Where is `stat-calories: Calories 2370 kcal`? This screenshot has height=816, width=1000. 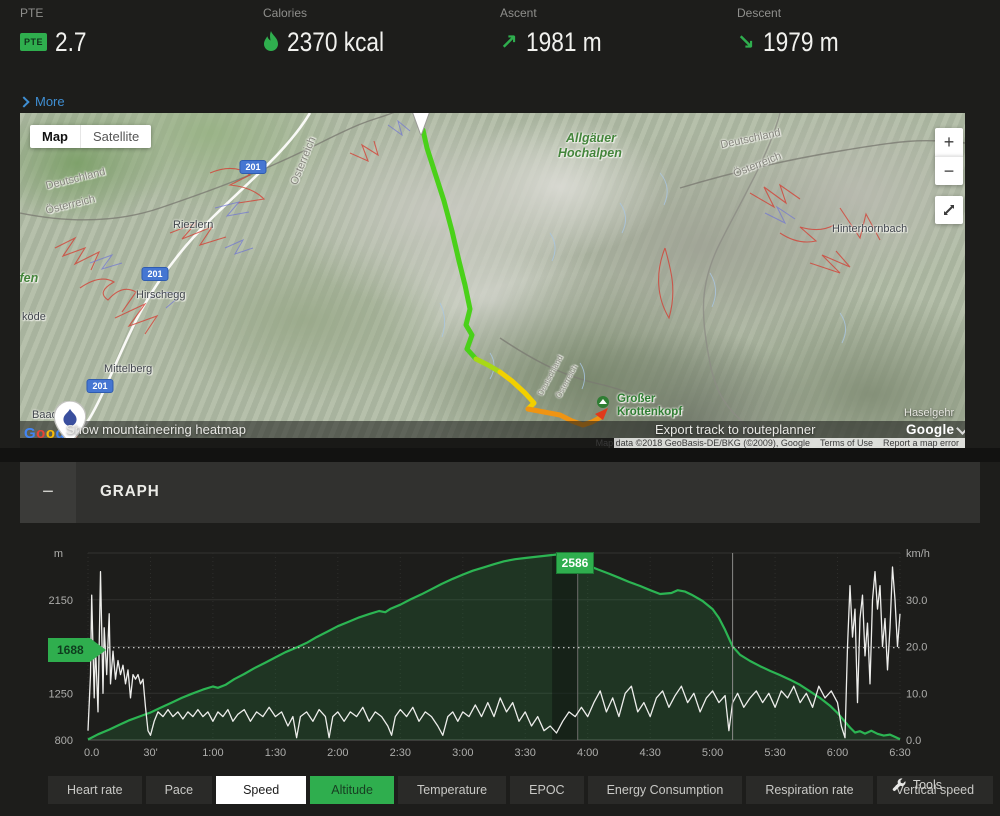
stat-calories: Calories 2370 kcal is located at coordinates (323, 31).